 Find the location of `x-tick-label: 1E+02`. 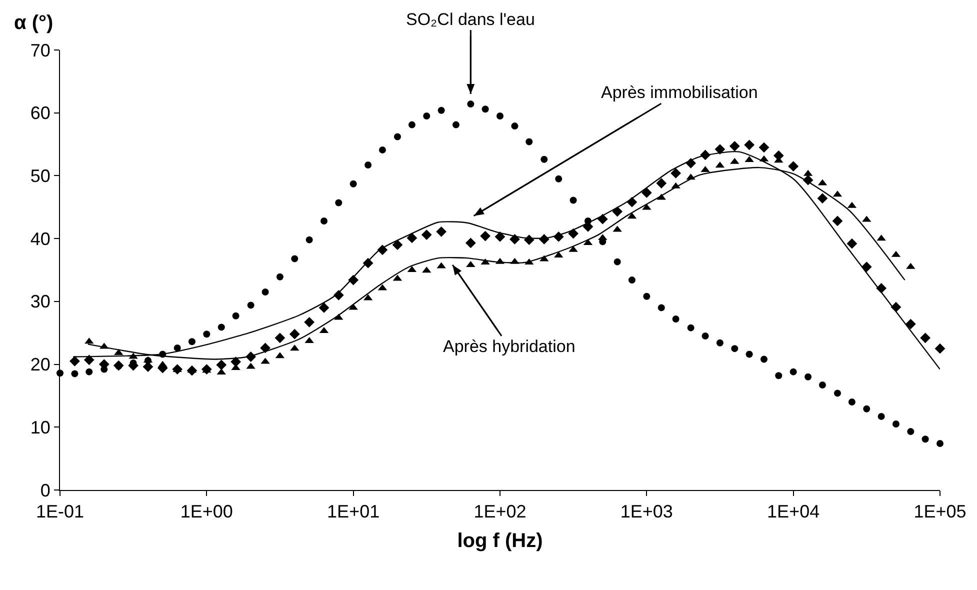

x-tick-label: 1E+02 is located at coordinates (500, 512).